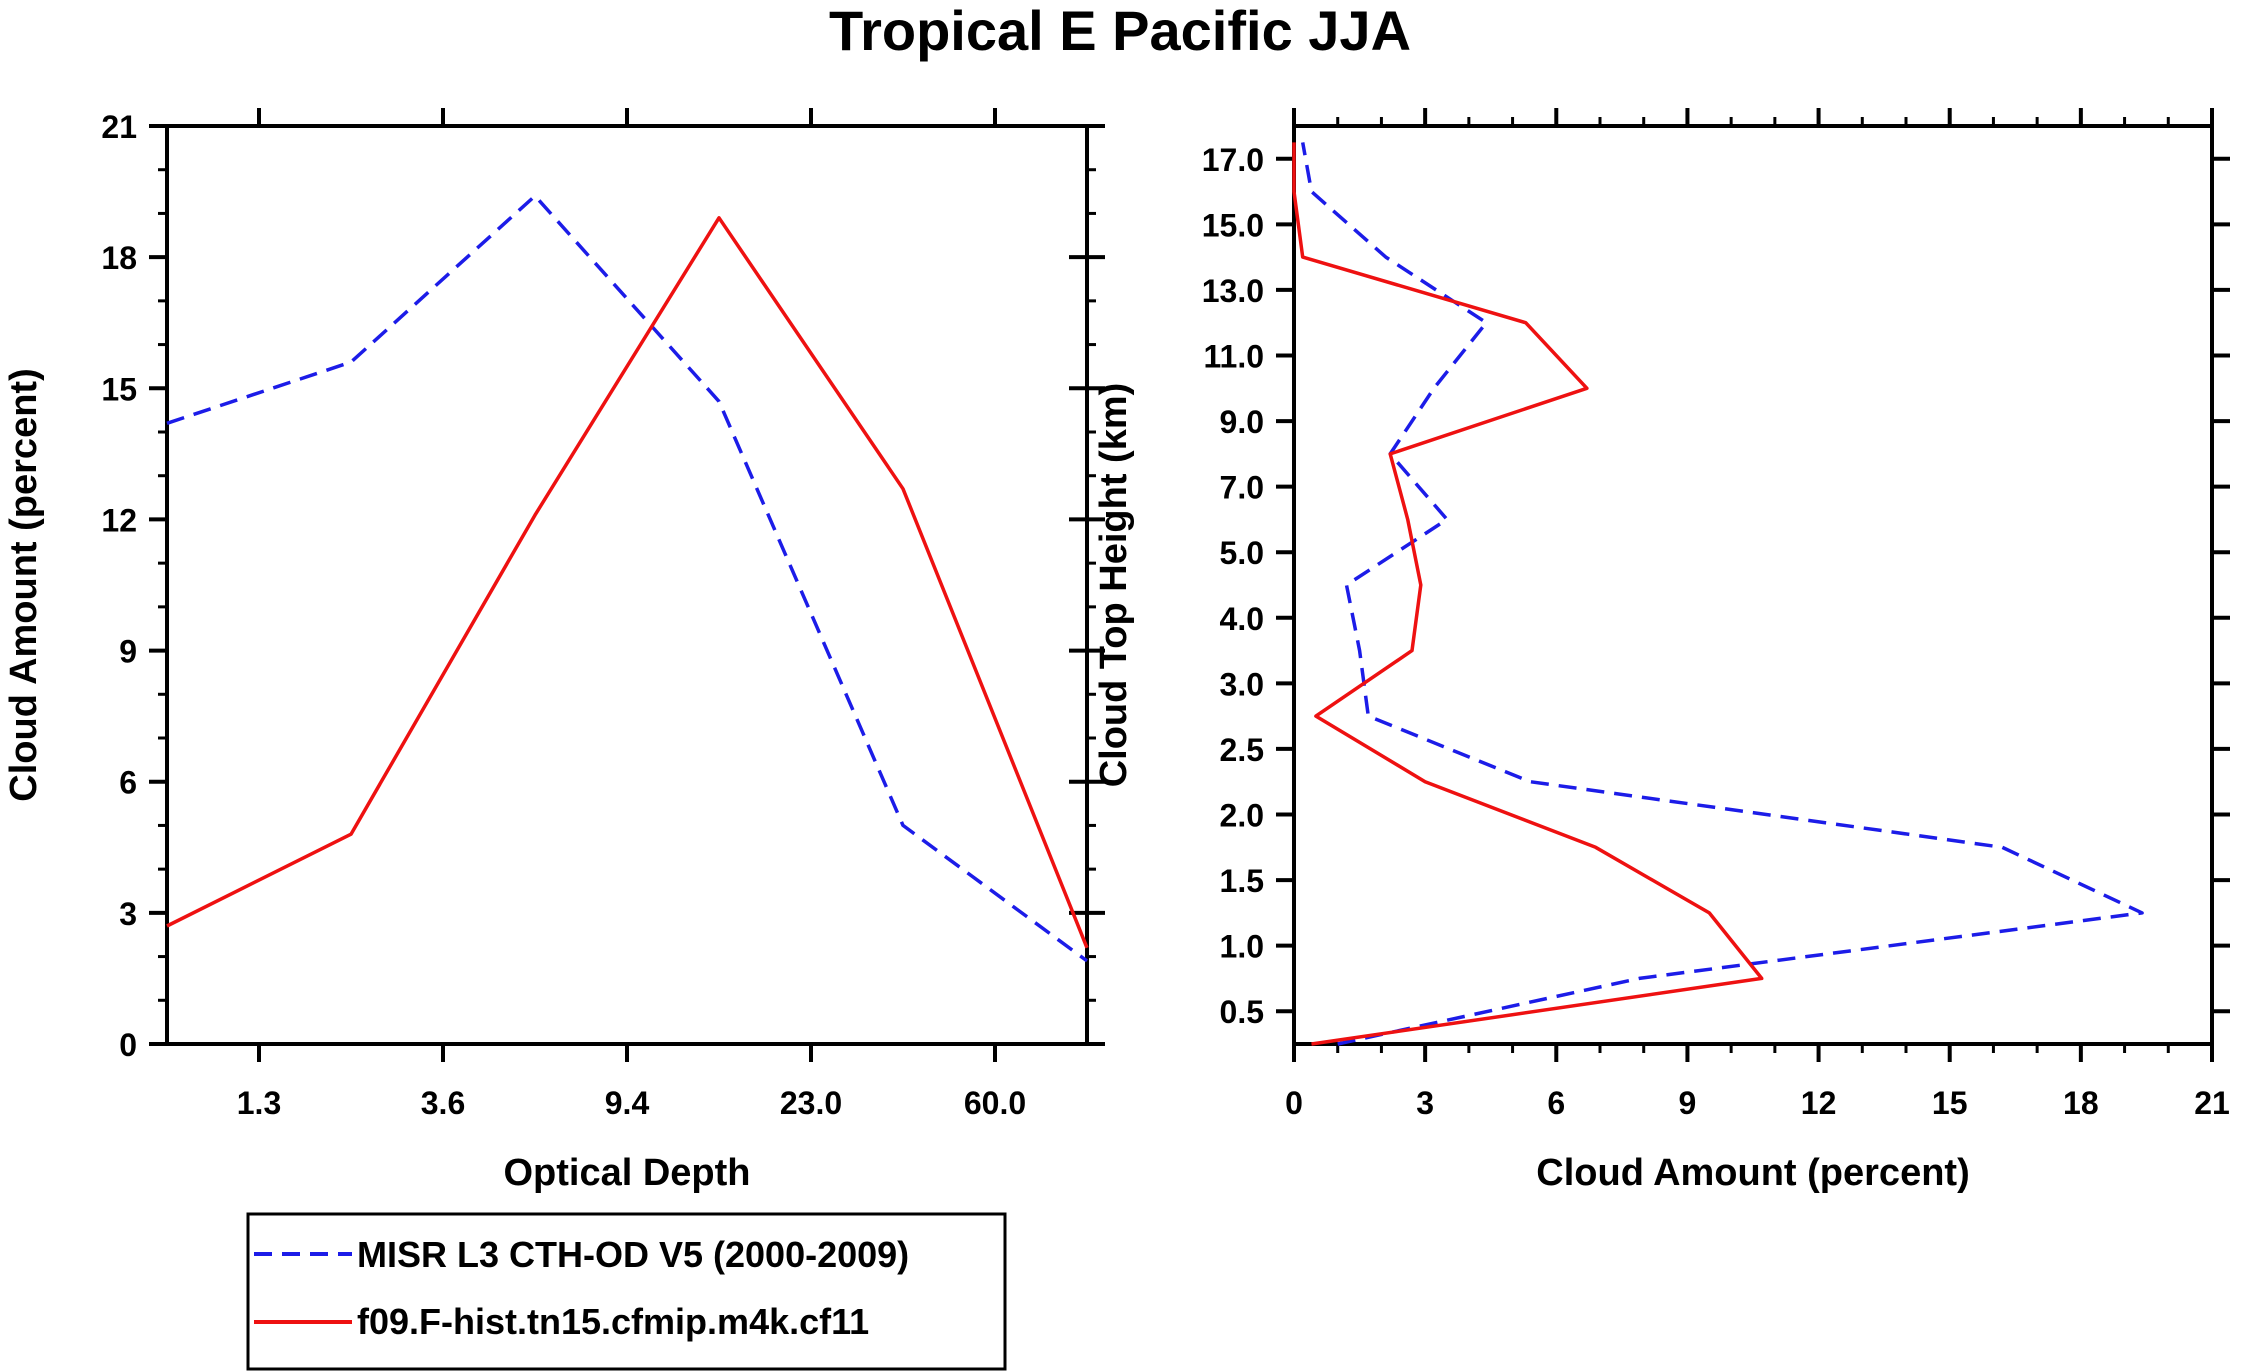  I want to click on legend-label-misr: MISR L3 CTH-OD V5 (2000-2009), so click(633, 1254).